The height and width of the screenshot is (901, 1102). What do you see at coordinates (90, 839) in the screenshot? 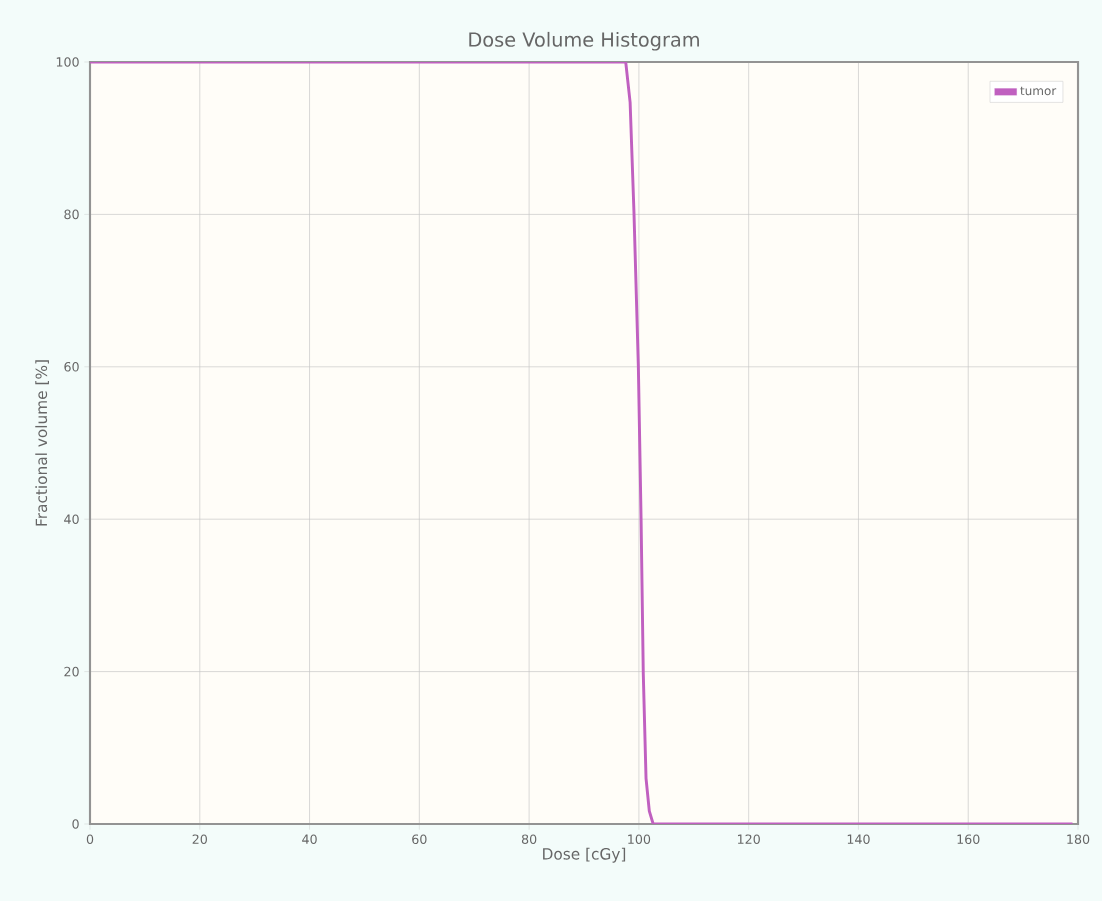
I see `x-tick-label: 0` at bounding box center [90, 839].